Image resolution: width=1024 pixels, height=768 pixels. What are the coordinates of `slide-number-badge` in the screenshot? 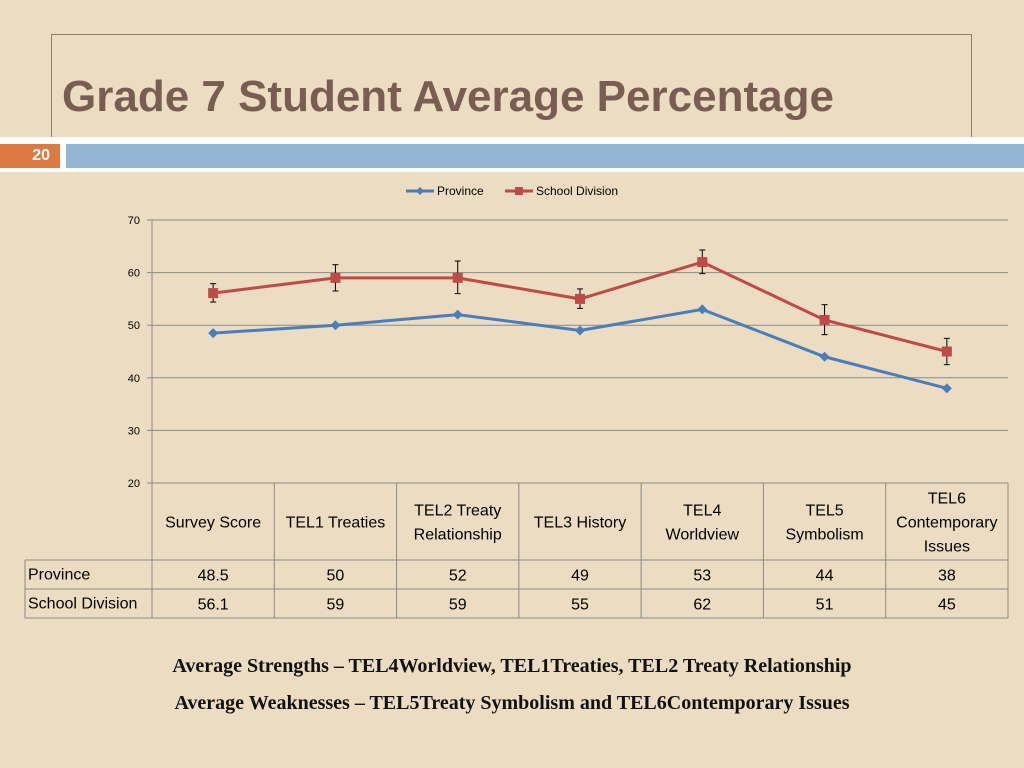 It's located at (30, 156).